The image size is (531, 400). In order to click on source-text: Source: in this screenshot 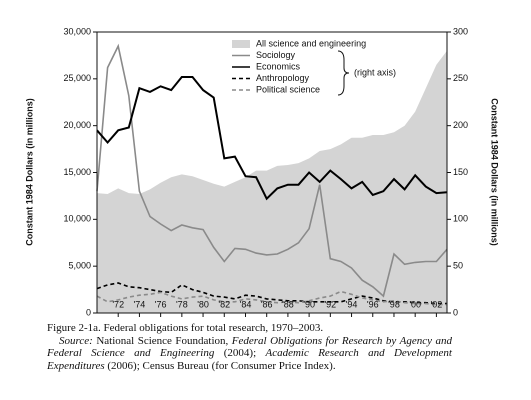, I will do `click(76, 340)`.